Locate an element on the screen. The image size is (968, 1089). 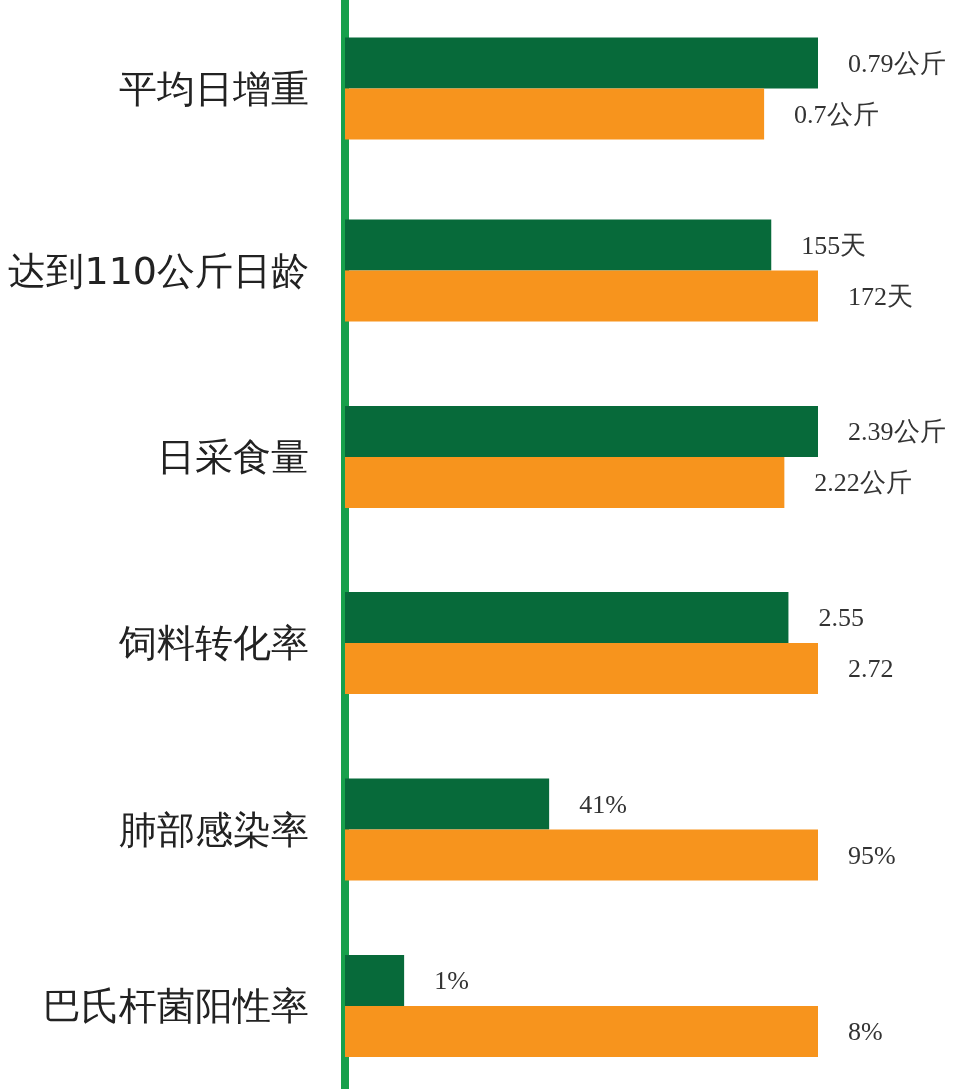
data-label: 2.72 is located at coordinates (871, 668).